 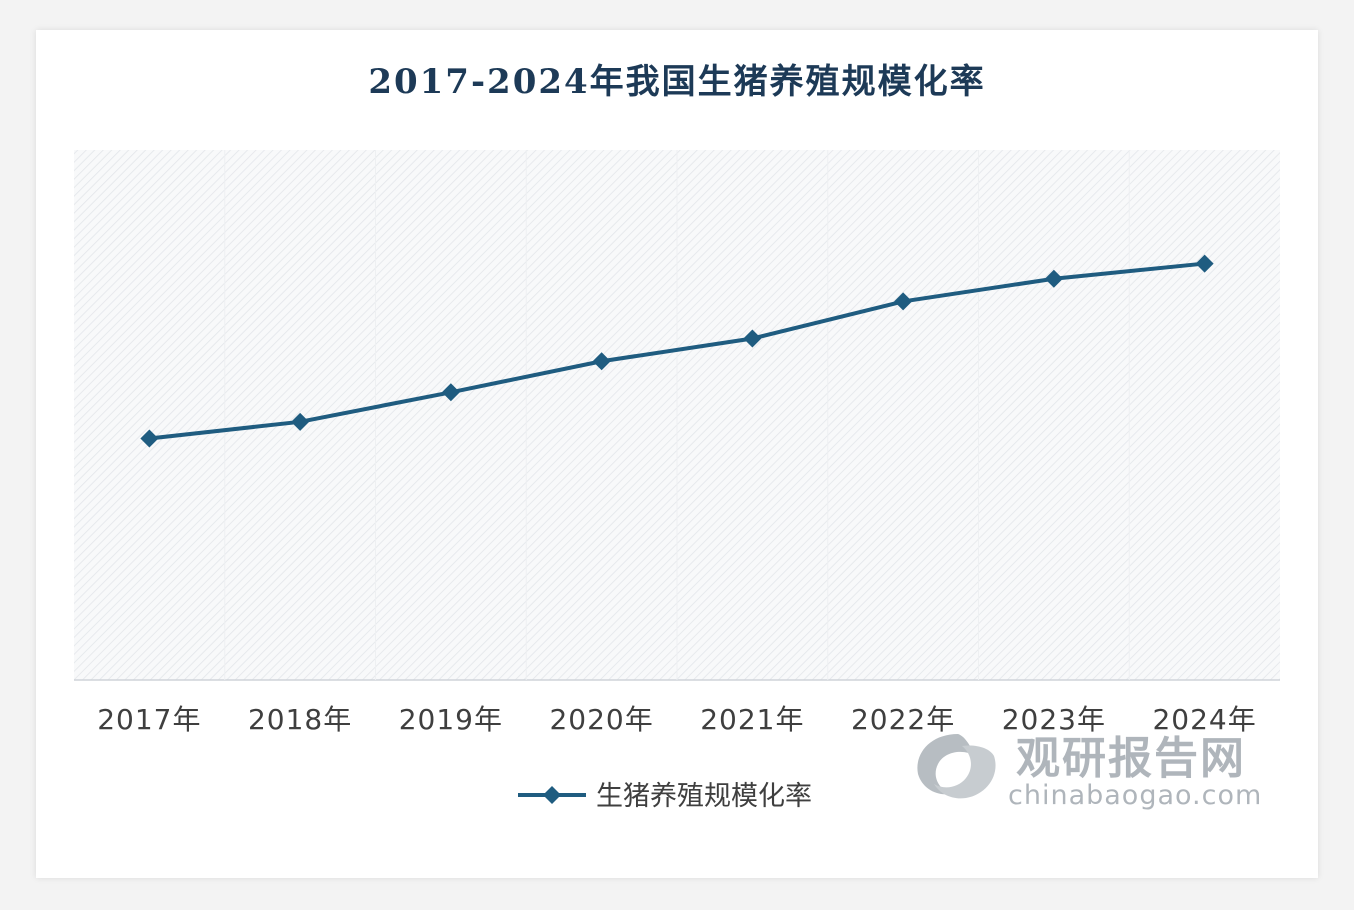 I want to click on x-tick-label: 2023年, so click(x=1054, y=719).